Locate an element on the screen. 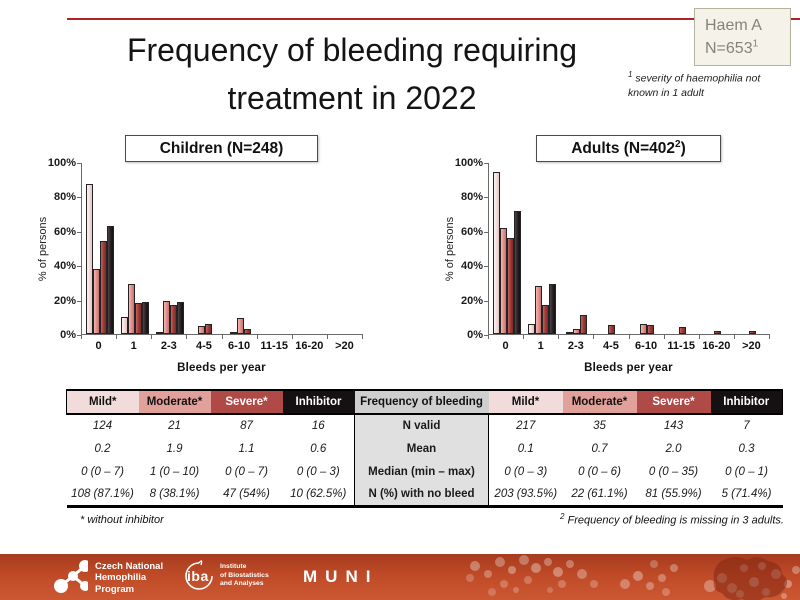 The width and height of the screenshot is (800, 600). table-header-cell: Frequency of bleeding is located at coordinates (421, 402).